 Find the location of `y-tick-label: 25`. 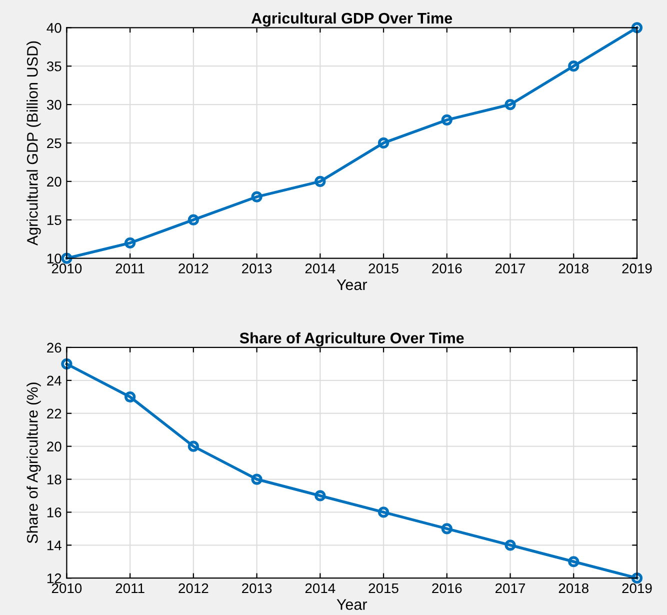

y-tick-label: 25 is located at coordinates (54, 143).